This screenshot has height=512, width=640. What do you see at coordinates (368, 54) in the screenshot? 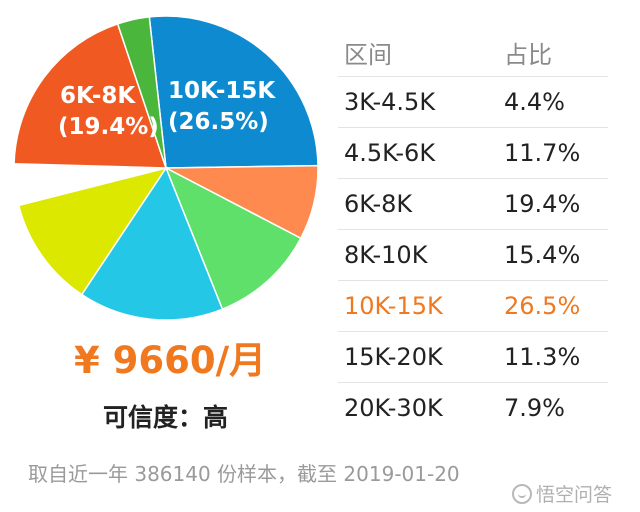
I see `header-range: 区间` at bounding box center [368, 54].